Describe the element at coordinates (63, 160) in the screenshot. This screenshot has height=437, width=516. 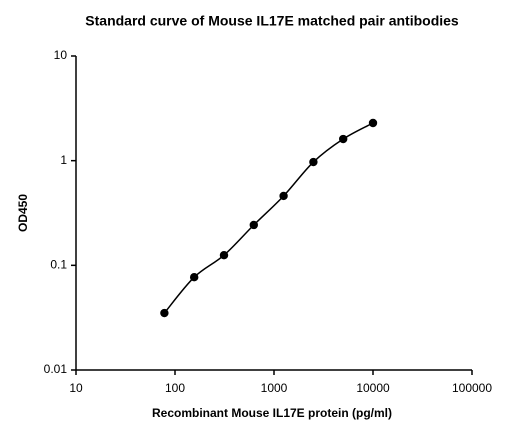
I see `y-tick-label: 1` at that location.